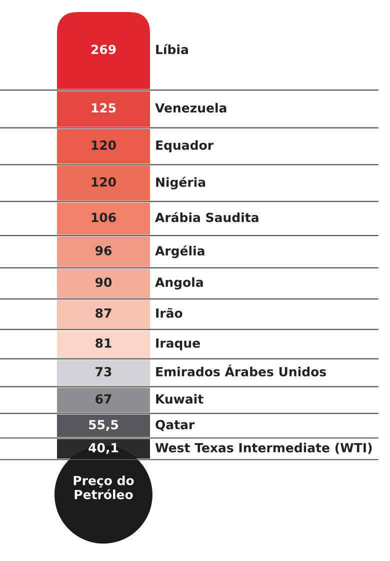 Image resolution: width=390 pixels, height=561 pixels. I want to click on category-label: West Texas Intermediate (WTI), so click(263, 448).